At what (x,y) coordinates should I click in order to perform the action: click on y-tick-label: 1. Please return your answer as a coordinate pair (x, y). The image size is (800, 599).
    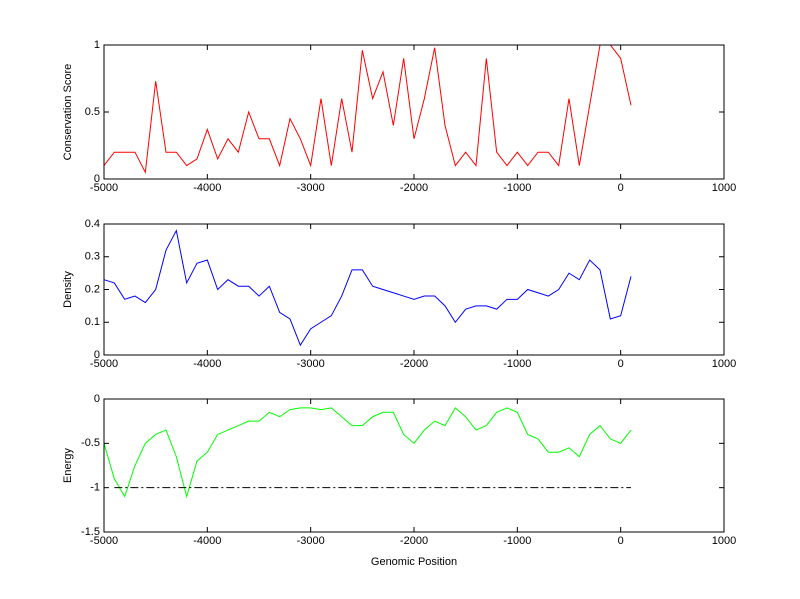
    Looking at the image, I should click on (97, 45).